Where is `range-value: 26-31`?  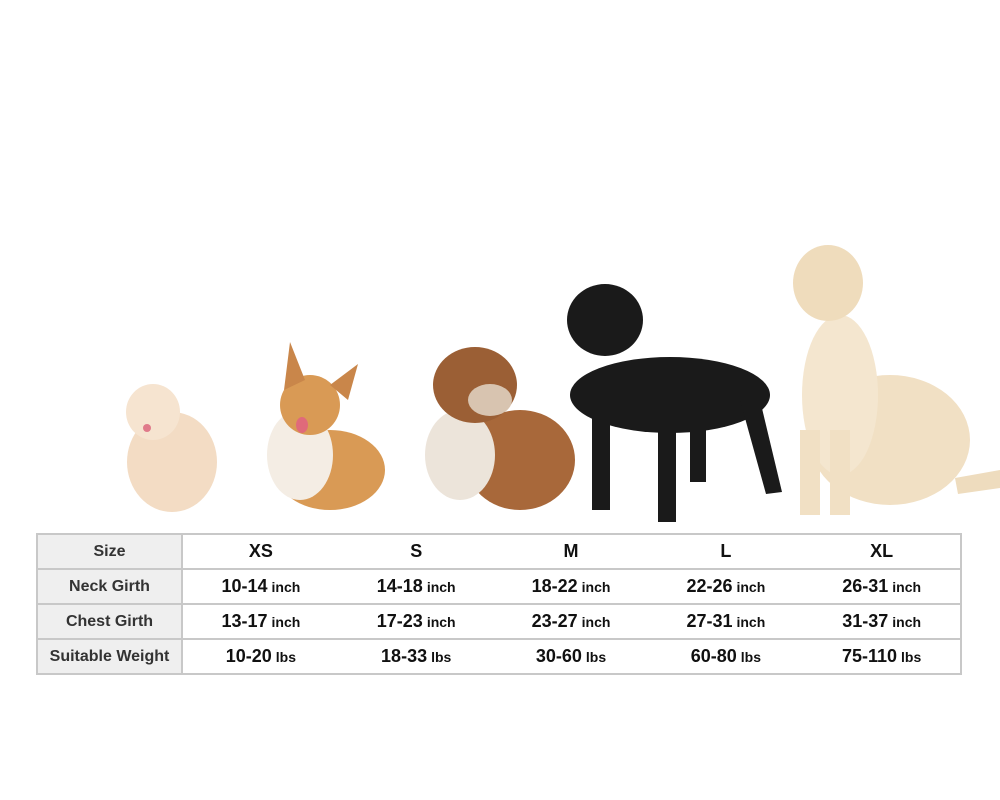
range-value: 26-31 is located at coordinates (865, 586).